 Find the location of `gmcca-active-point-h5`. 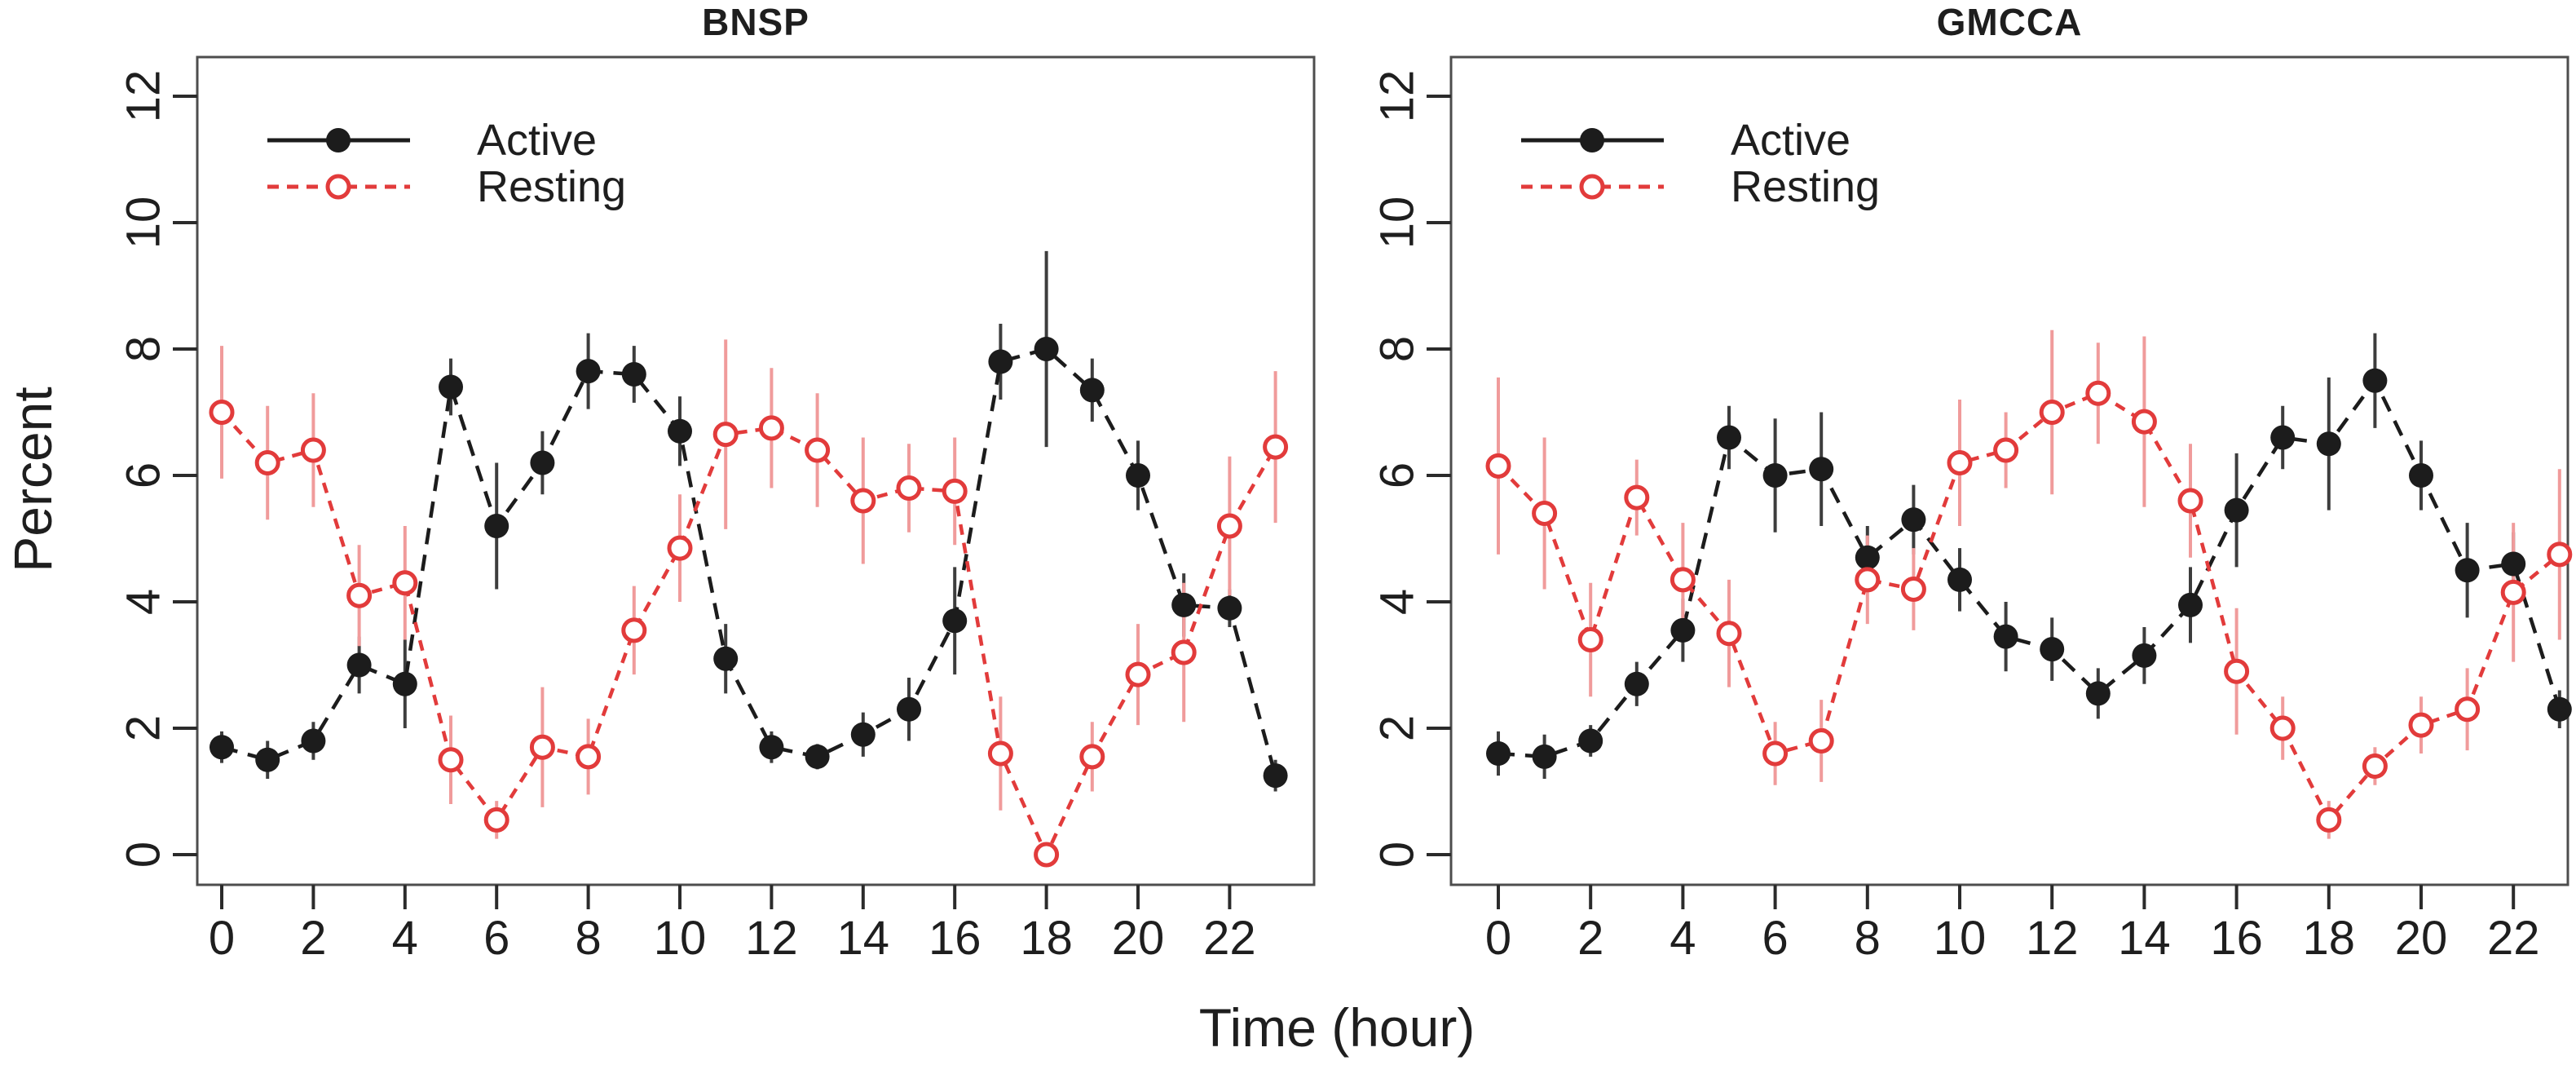

gmcca-active-point-h5 is located at coordinates (1729, 437).